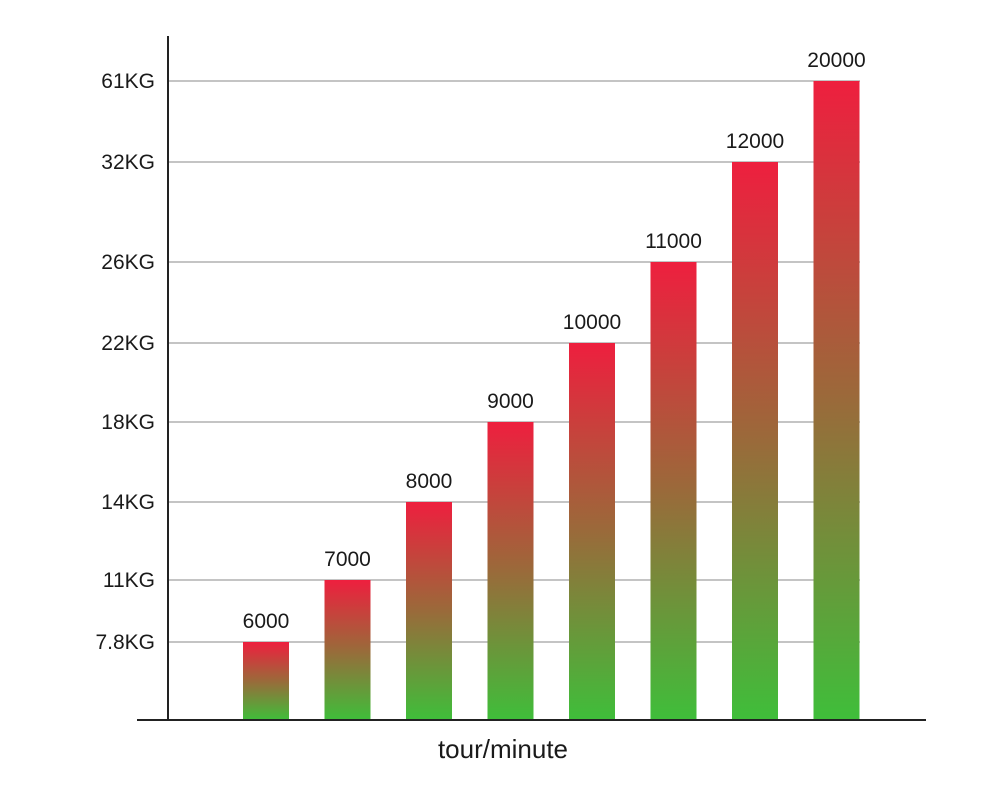 This screenshot has height=806, width=993. I want to click on data-label: 11000, so click(673, 241).